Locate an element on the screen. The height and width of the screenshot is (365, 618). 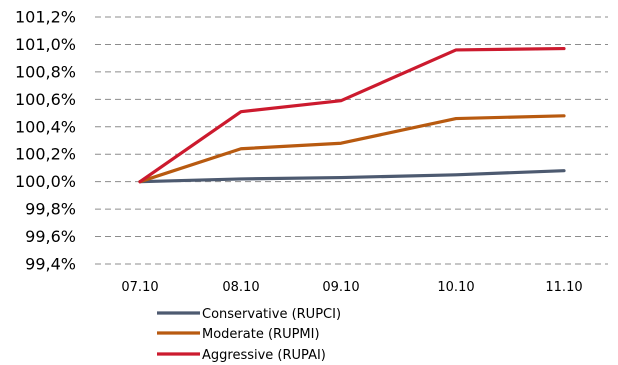
y-tick-label: 100,4% is located at coordinates (45, 126).